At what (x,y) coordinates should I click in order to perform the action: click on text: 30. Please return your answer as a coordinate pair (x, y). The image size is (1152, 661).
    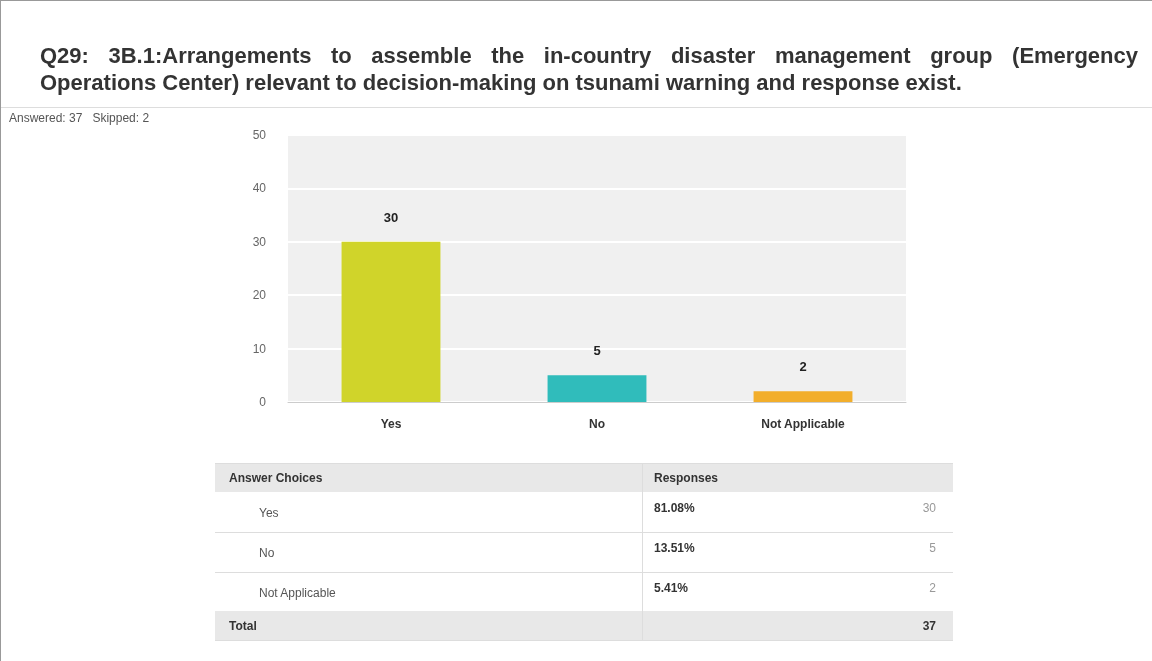
    Looking at the image, I should click on (929, 508).